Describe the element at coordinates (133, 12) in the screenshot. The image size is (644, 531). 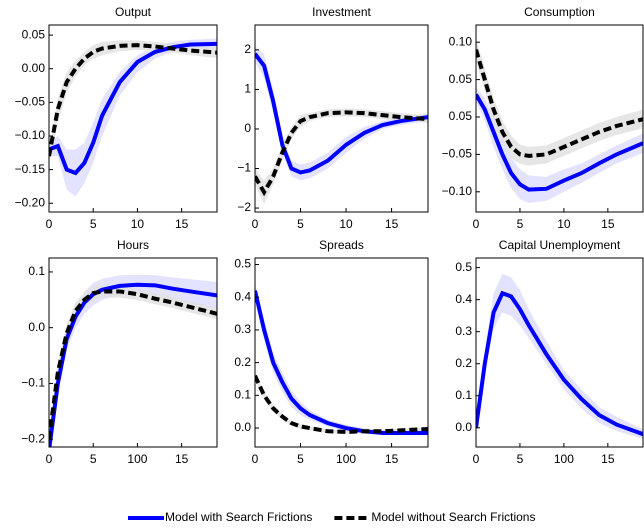
I see `panel-title: Output` at that location.